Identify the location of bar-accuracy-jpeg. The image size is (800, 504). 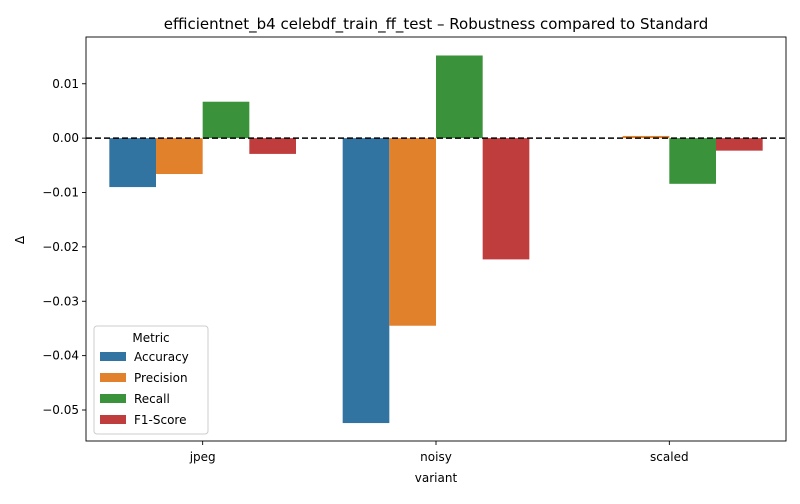
(132, 163).